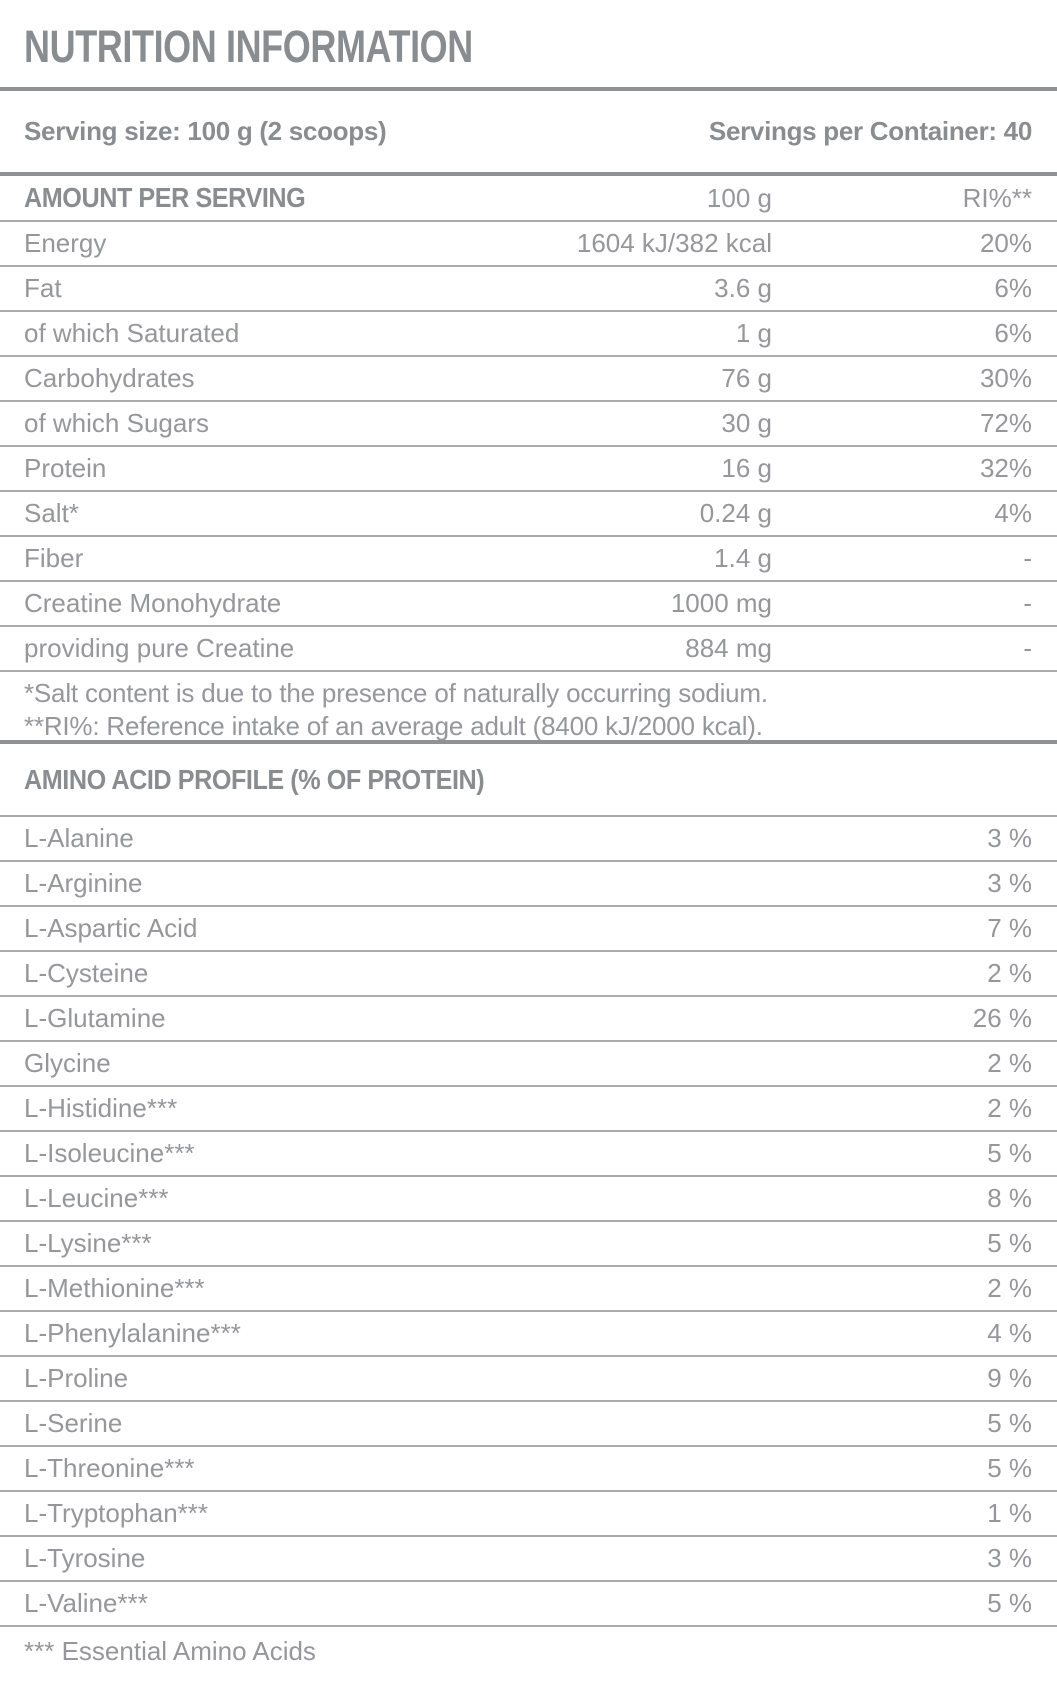  I want to click on divider-thick-top, so click(528, 89).